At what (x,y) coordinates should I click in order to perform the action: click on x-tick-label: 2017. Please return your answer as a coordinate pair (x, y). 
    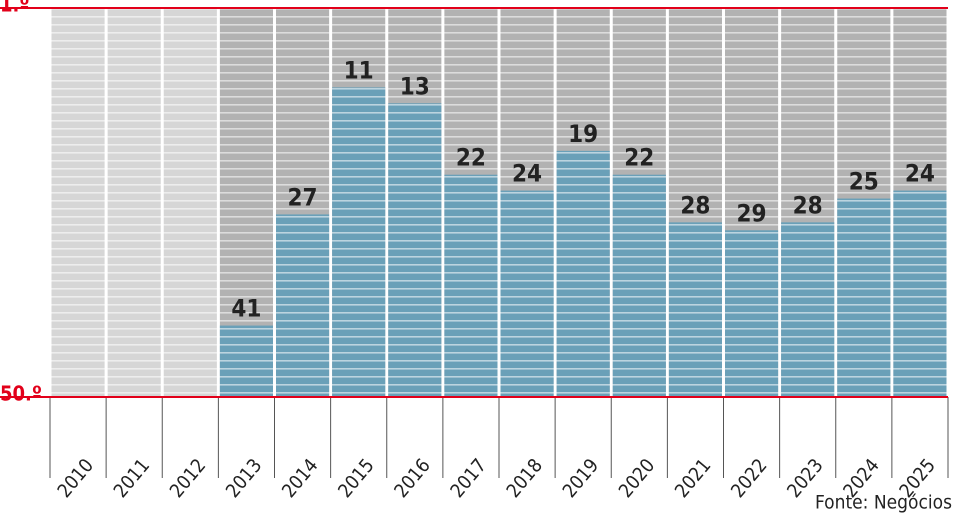
    Looking at the image, I should click on (468, 478).